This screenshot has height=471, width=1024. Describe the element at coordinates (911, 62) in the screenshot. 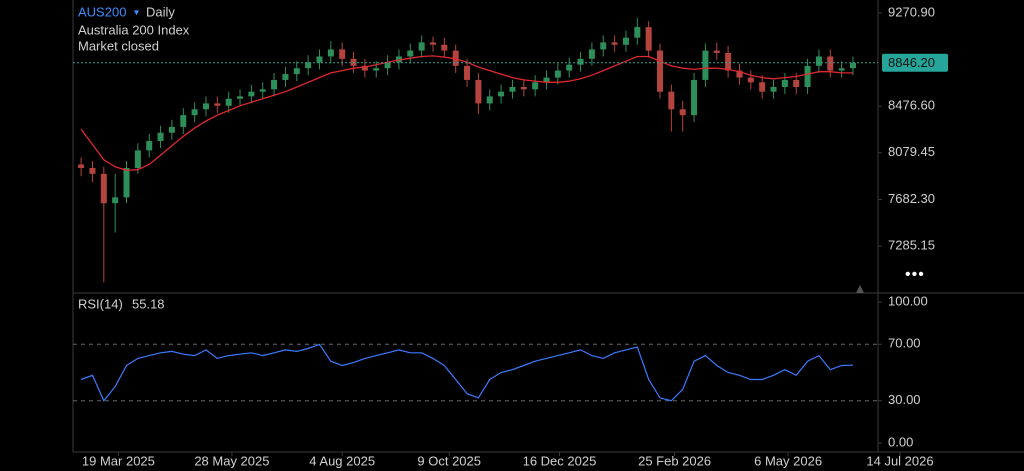

I see `last-price-label: 8846.20` at that location.